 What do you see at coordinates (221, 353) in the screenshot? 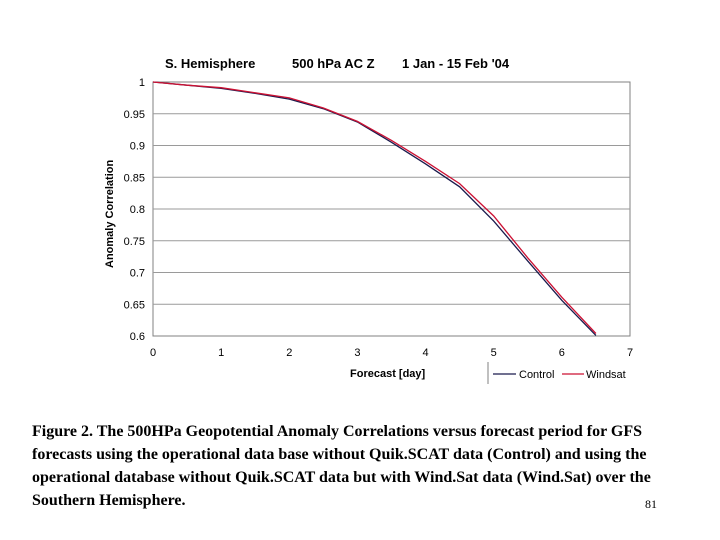
I see `x-tick-label: 1` at bounding box center [221, 353].